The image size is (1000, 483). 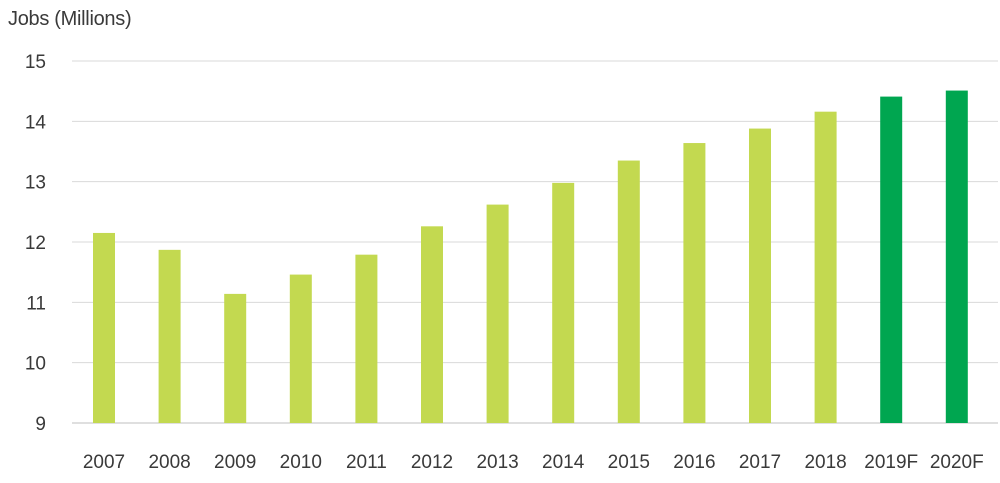 What do you see at coordinates (35, 183) in the screenshot?
I see `y-tick-label: 13` at bounding box center [35, 183].